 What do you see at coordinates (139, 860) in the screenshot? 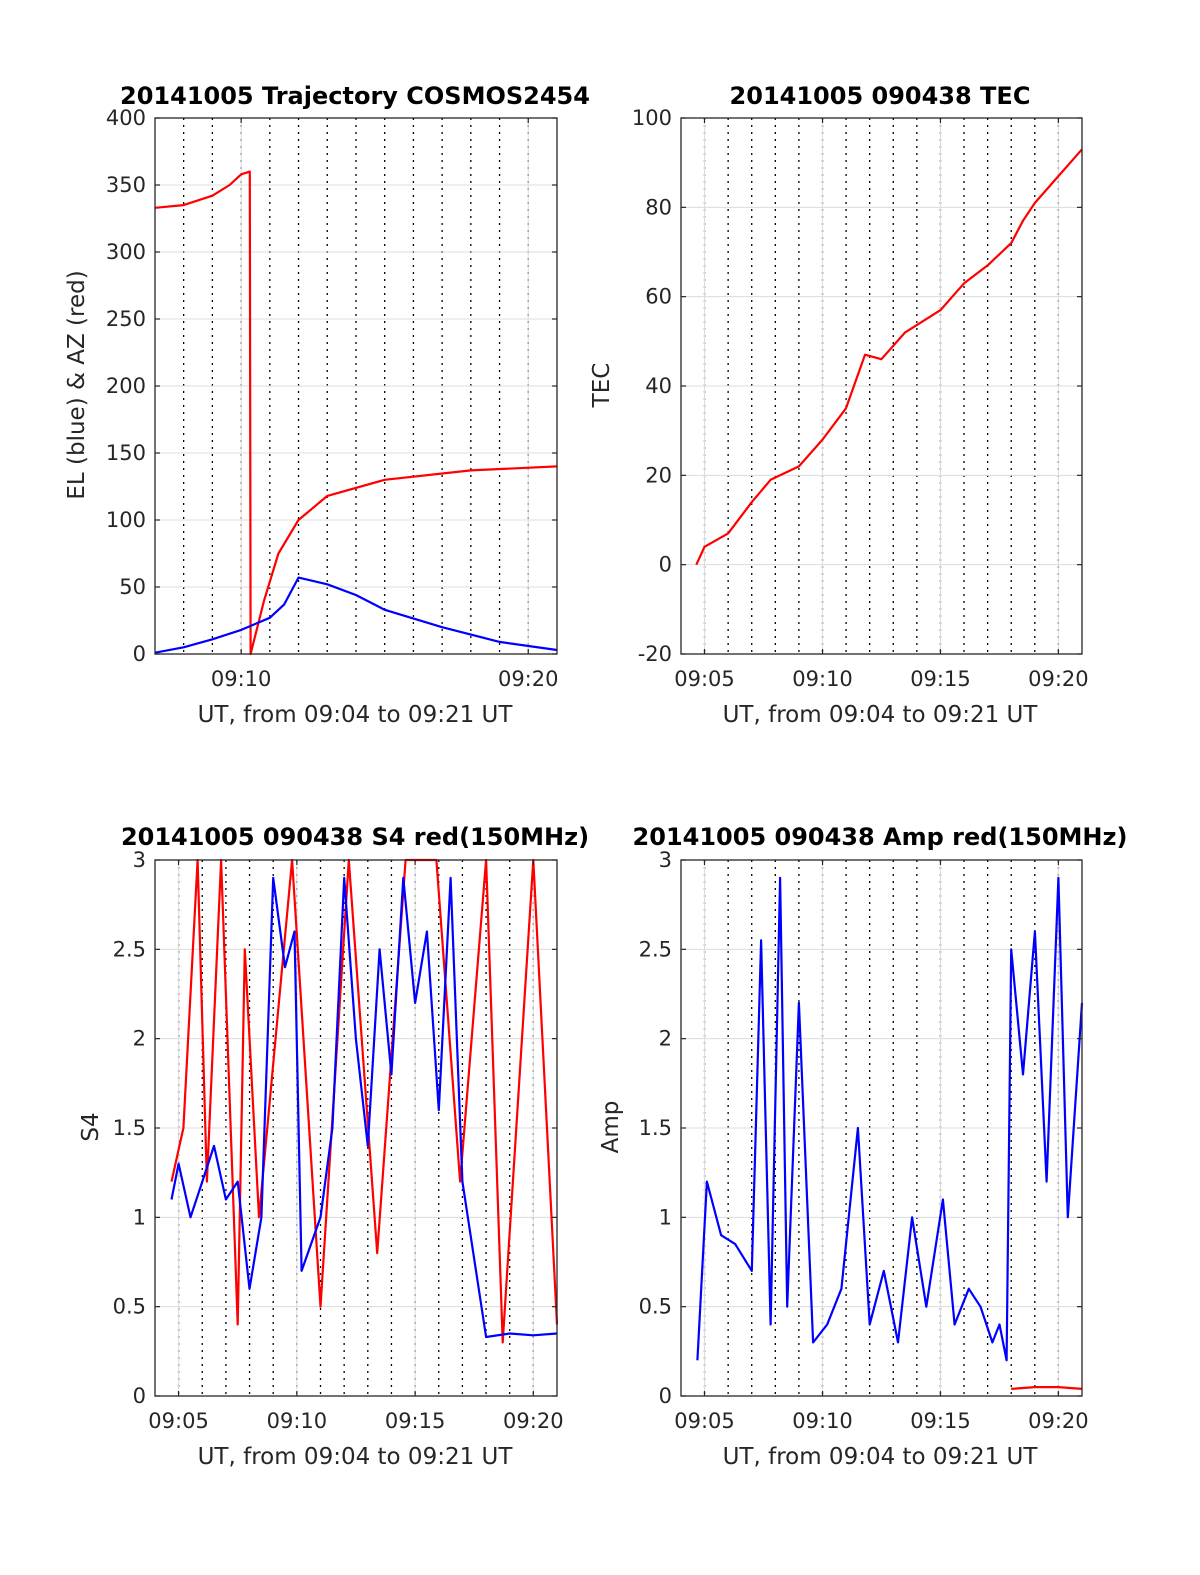
I see `s4-y-tick-label: 3` at bounding box center [139, 860].